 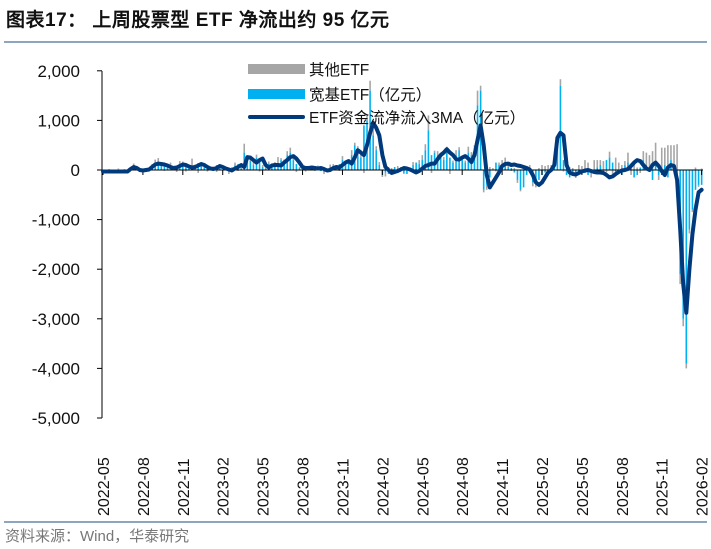 I want to click on x-tick-label: 2025-05, so click(x=583, y=486).